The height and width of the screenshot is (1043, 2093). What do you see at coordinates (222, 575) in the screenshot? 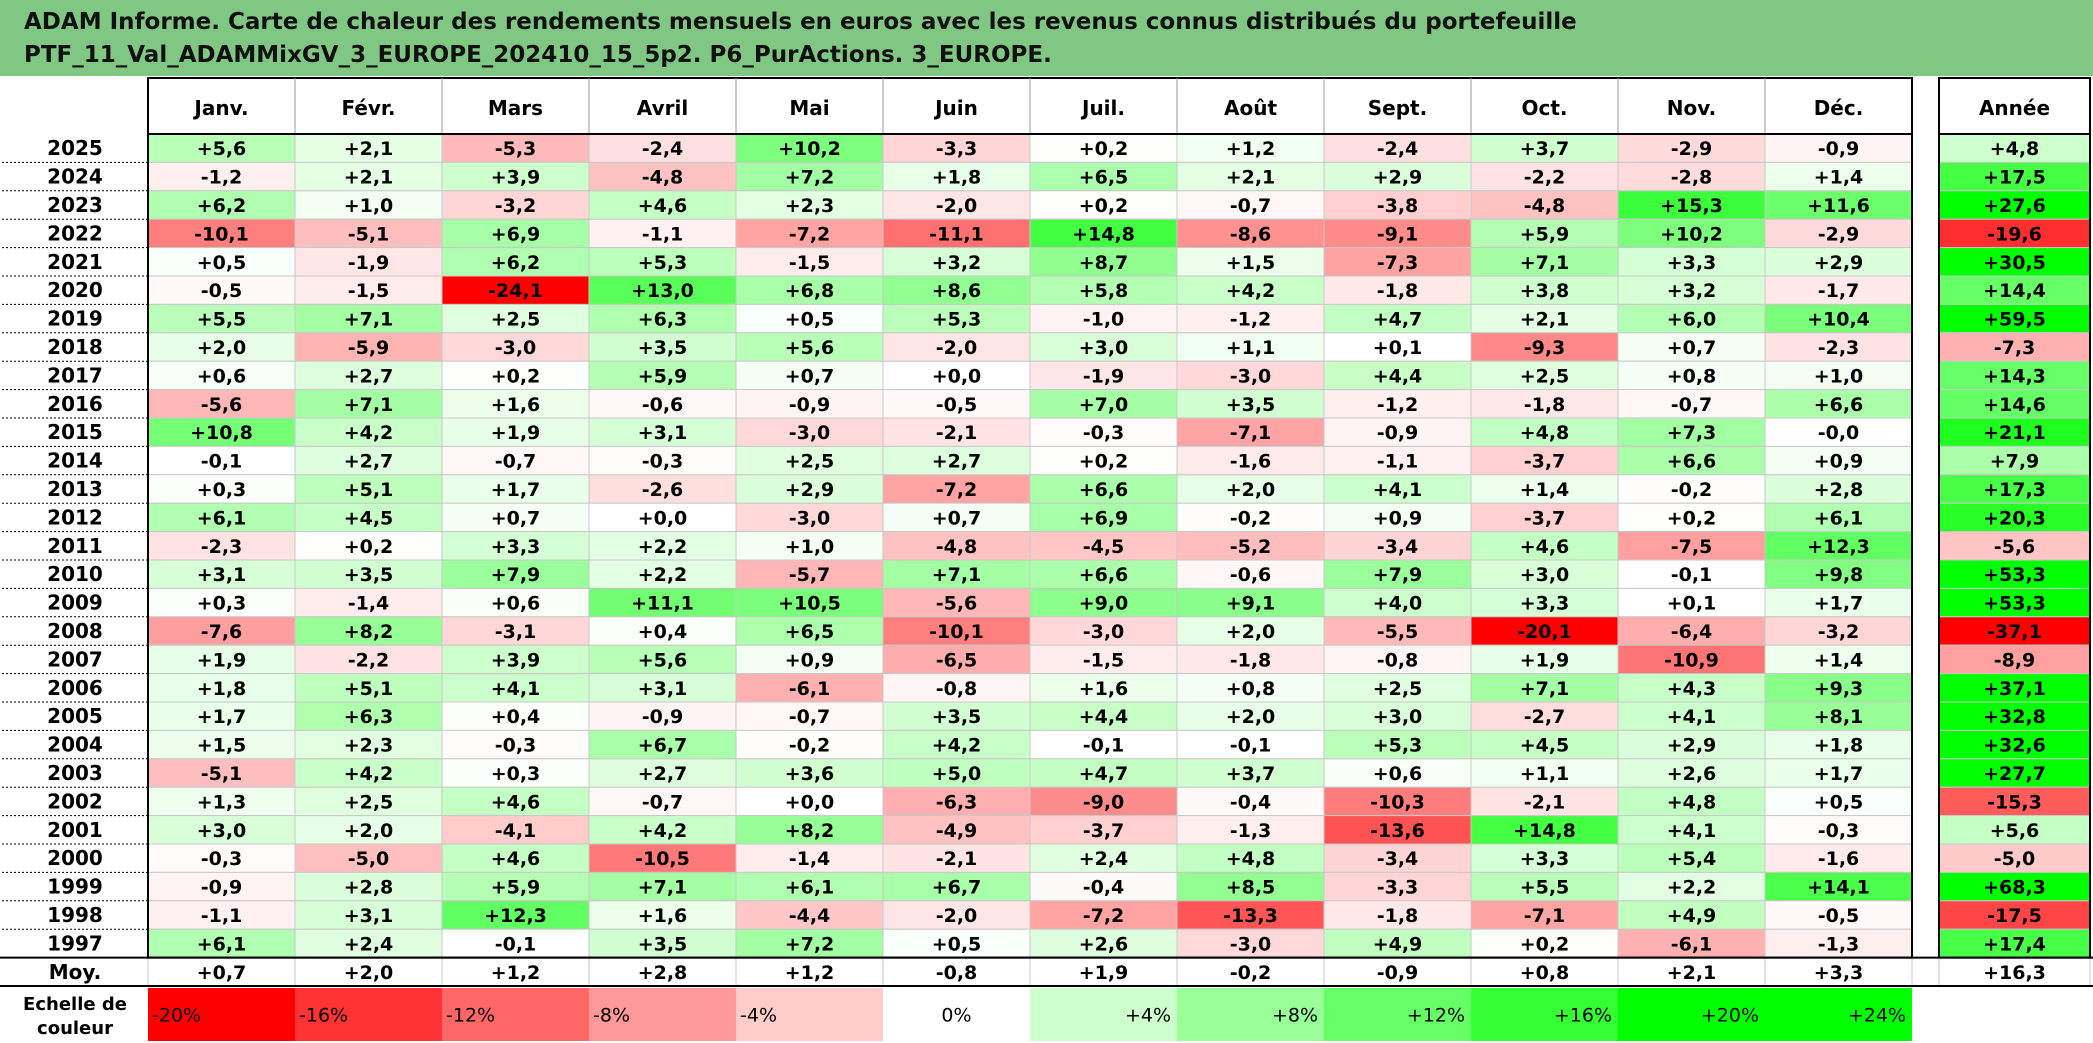
I see `cell-value: +3,1` at bounding box center [222, 575].